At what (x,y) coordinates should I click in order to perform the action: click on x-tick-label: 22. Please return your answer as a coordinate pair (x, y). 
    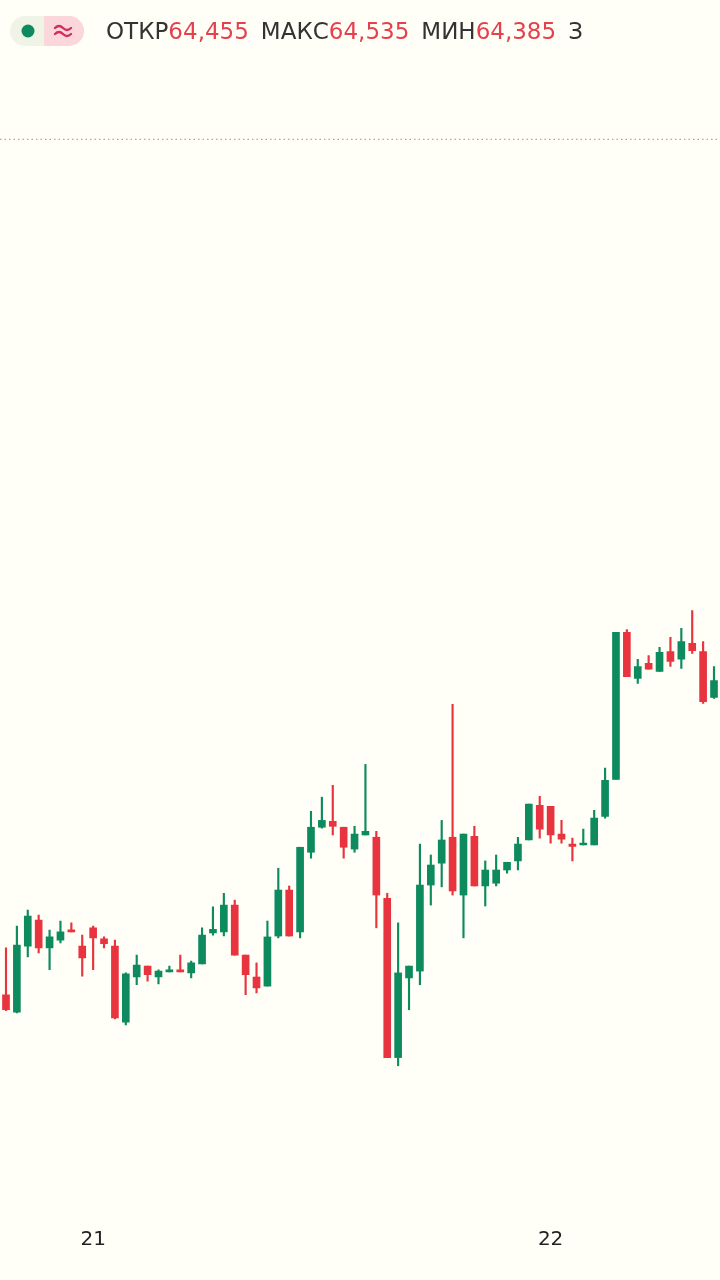
    Looking at the image, I should click on (550, 1238).